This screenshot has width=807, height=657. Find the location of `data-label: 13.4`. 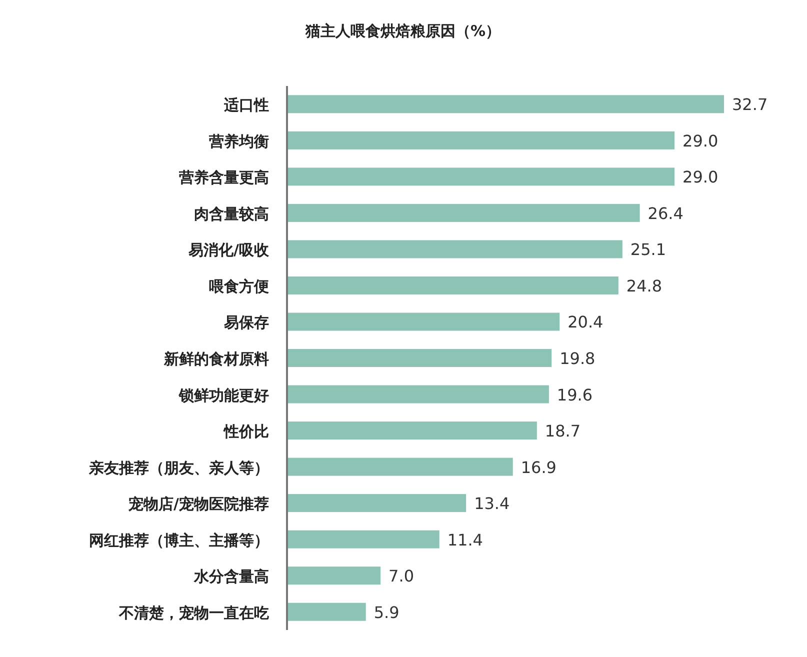

data-label: 13.4 is located at coordinates (492, 504).